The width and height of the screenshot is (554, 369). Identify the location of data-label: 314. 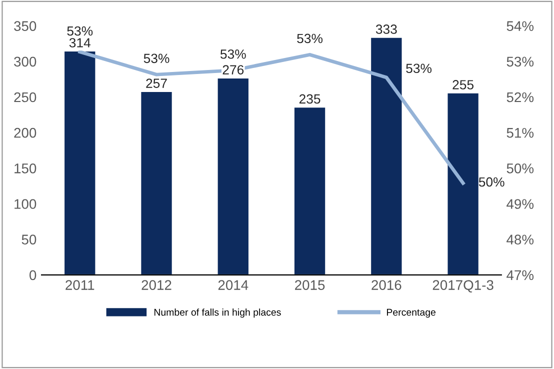
(79, 43).